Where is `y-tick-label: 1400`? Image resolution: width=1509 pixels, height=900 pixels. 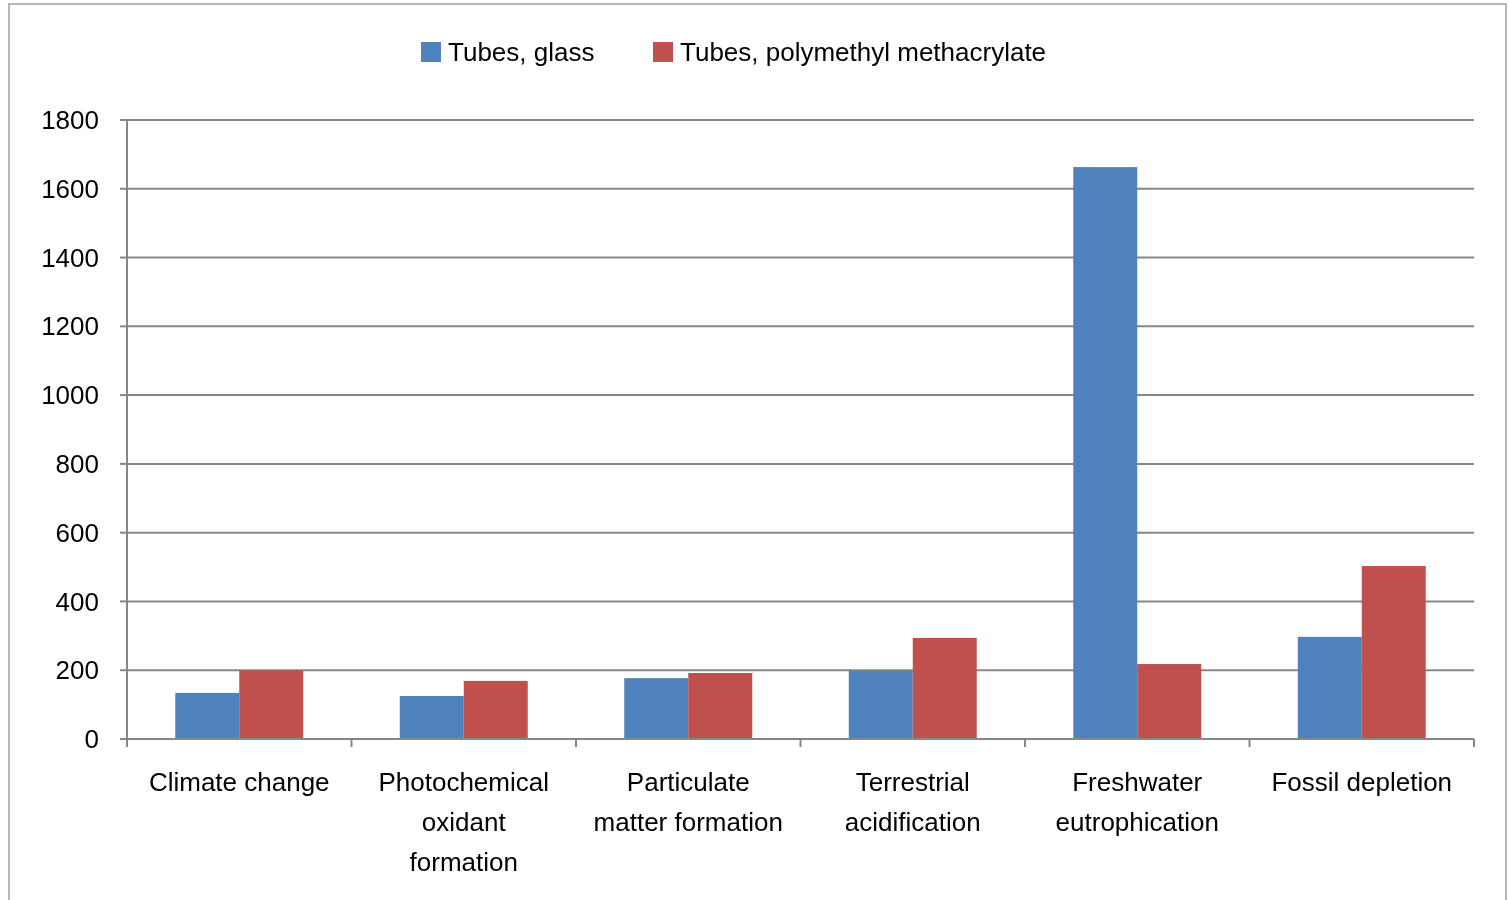 y-tick-label: 1400 is located at coordinates (70, 257).